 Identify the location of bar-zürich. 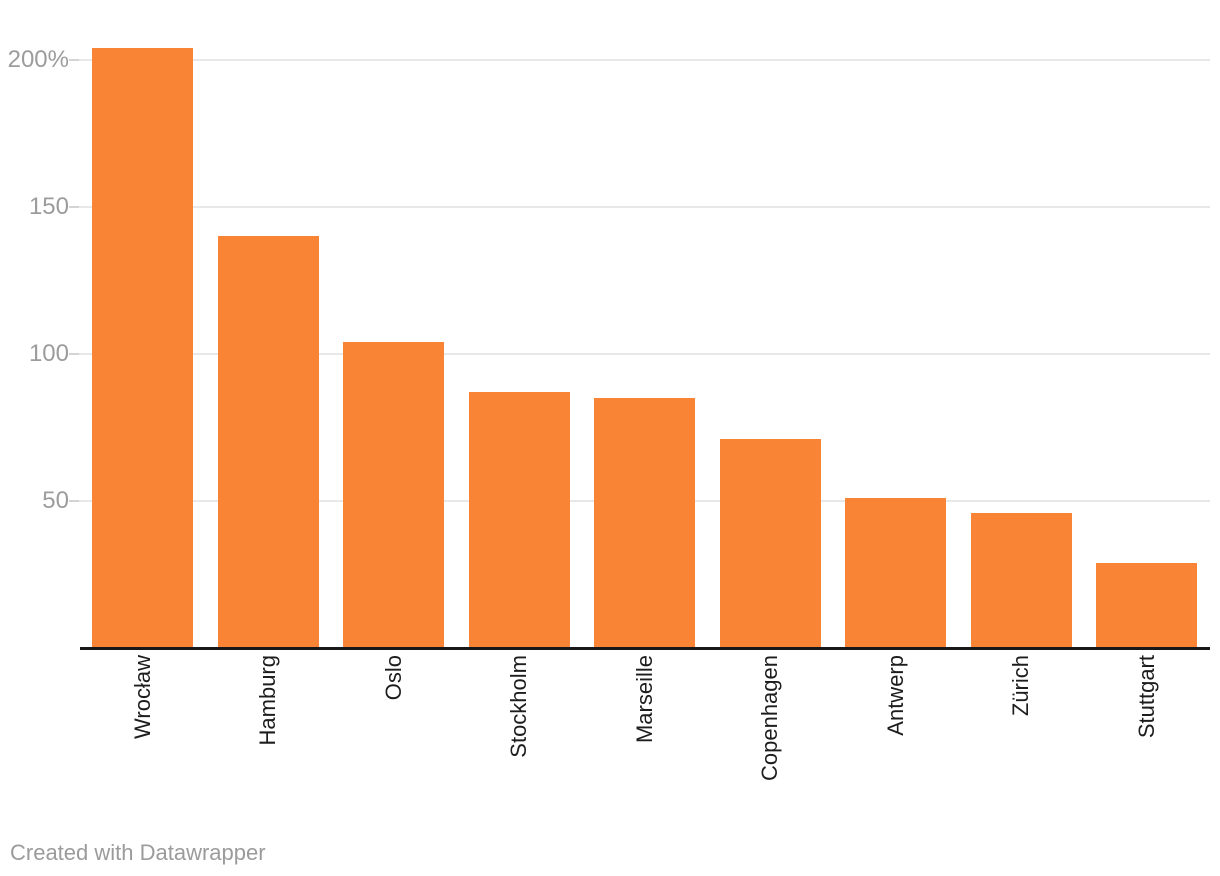
(1021, 580).